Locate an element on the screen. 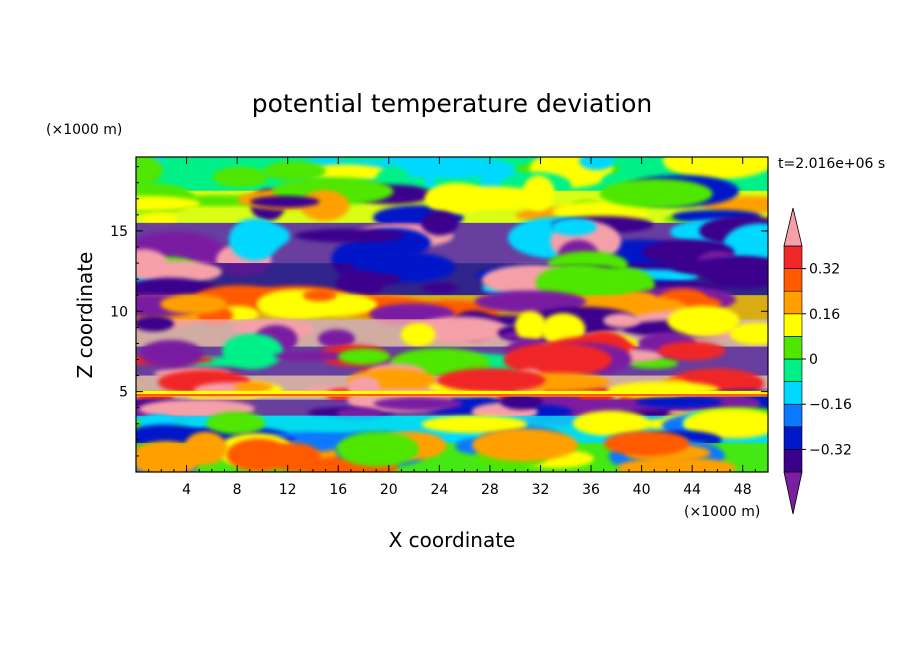 This screenshot has height=654, width=904. colorbar-max-triangle is located at coordinates (793, 227).